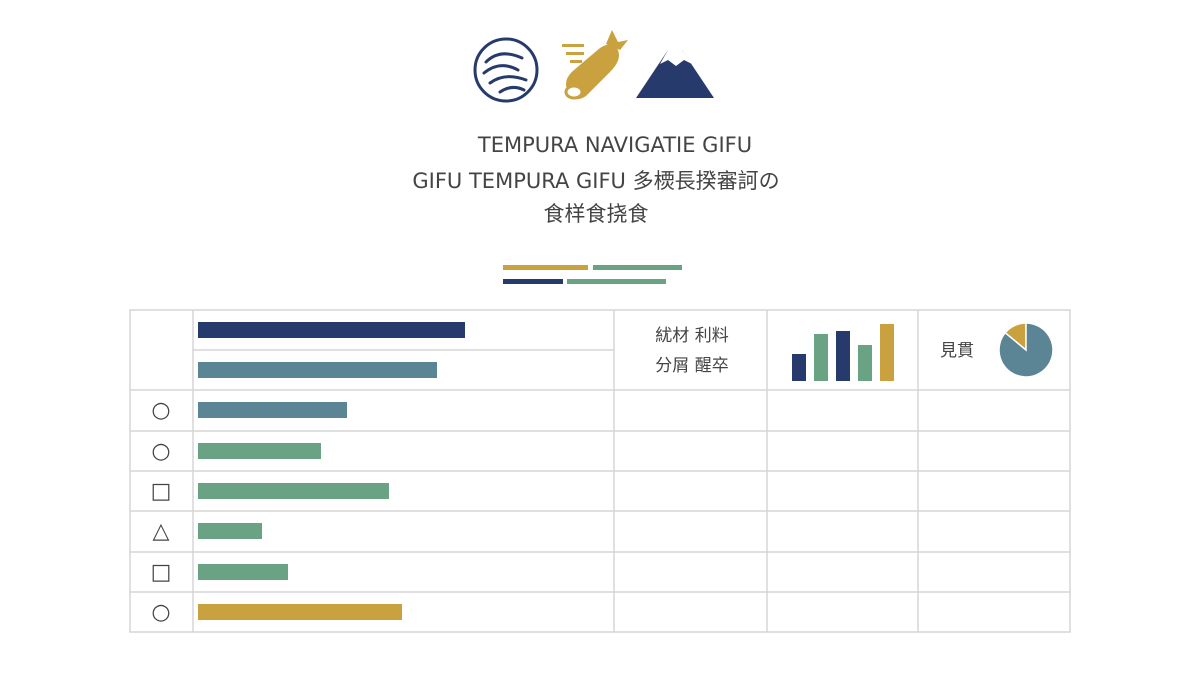 The image size is (1200, 675). Describe the element at coordinates (957, 351) in the screenshot. I see `pie-label: 見貫` at that location.